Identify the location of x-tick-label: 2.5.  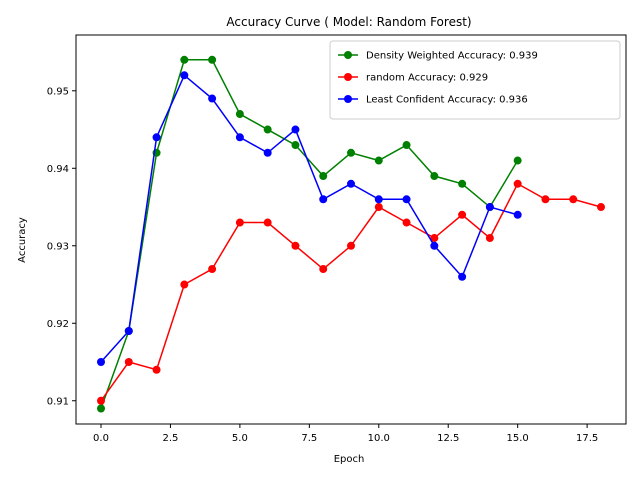
(170, 438).